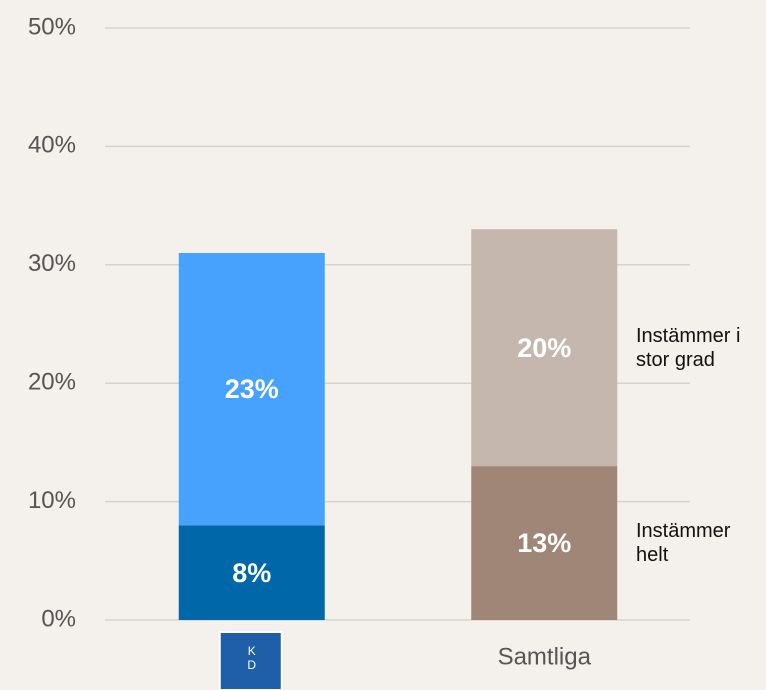 The image size is (766, 690). What do you see at coordinates (545, 656) in the screenshot?
I see `x-tick-label: Samtliga` at bounding box center [545, 656].